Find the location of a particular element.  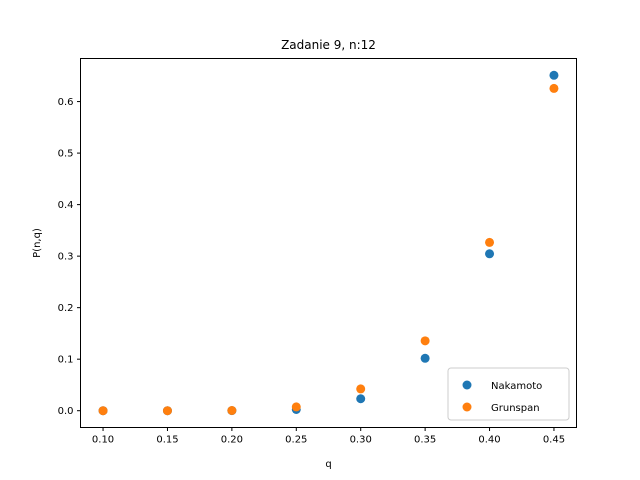

legend-marker-grunspan is located at coordinates (467, 407).